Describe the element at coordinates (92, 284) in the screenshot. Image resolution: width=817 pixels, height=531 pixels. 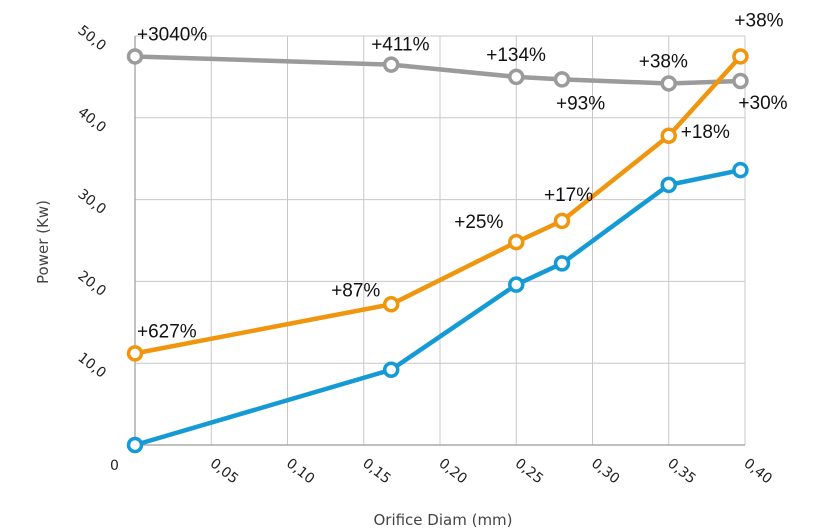
I see `y-tick-label: 20,0` at that location.